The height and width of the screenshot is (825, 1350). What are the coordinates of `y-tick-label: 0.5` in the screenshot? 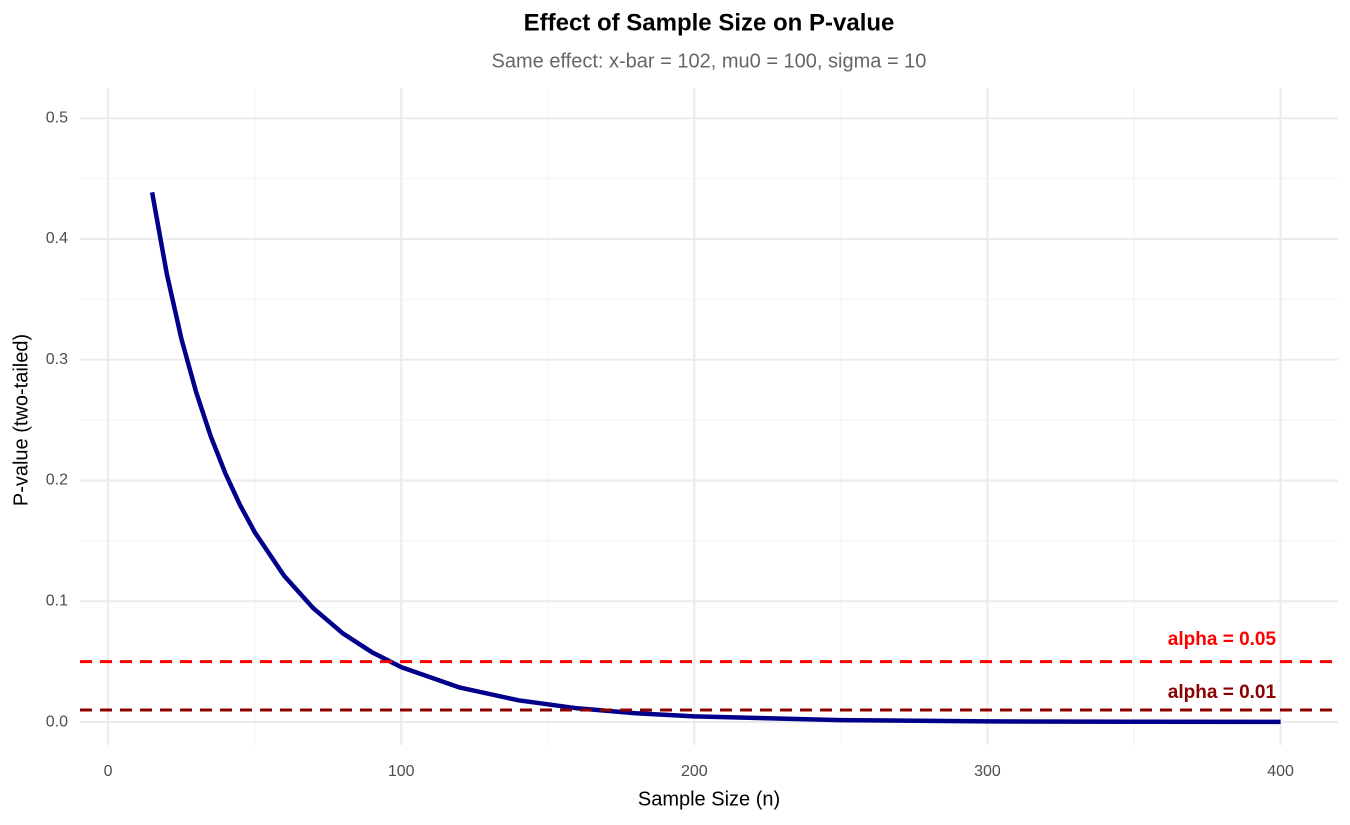 It's located at (57, 117).